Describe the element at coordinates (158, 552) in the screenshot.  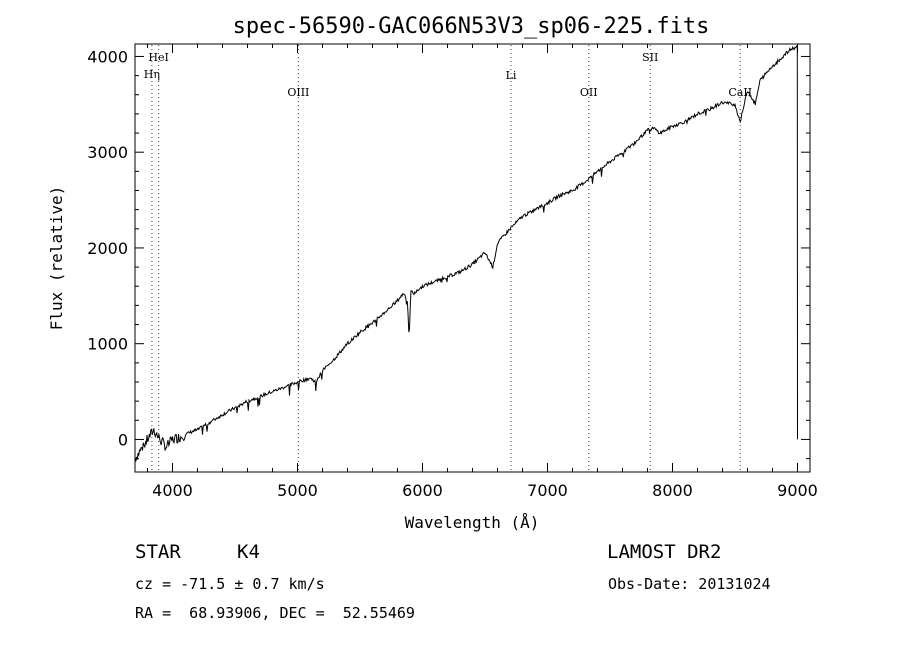
I see `object-class: STAR` at that location.